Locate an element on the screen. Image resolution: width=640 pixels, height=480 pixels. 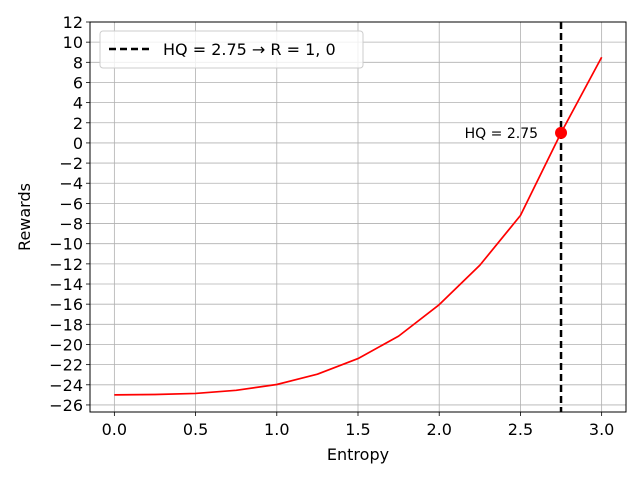
x-tick-label: 1.5 is located at coordinates (357, 429).